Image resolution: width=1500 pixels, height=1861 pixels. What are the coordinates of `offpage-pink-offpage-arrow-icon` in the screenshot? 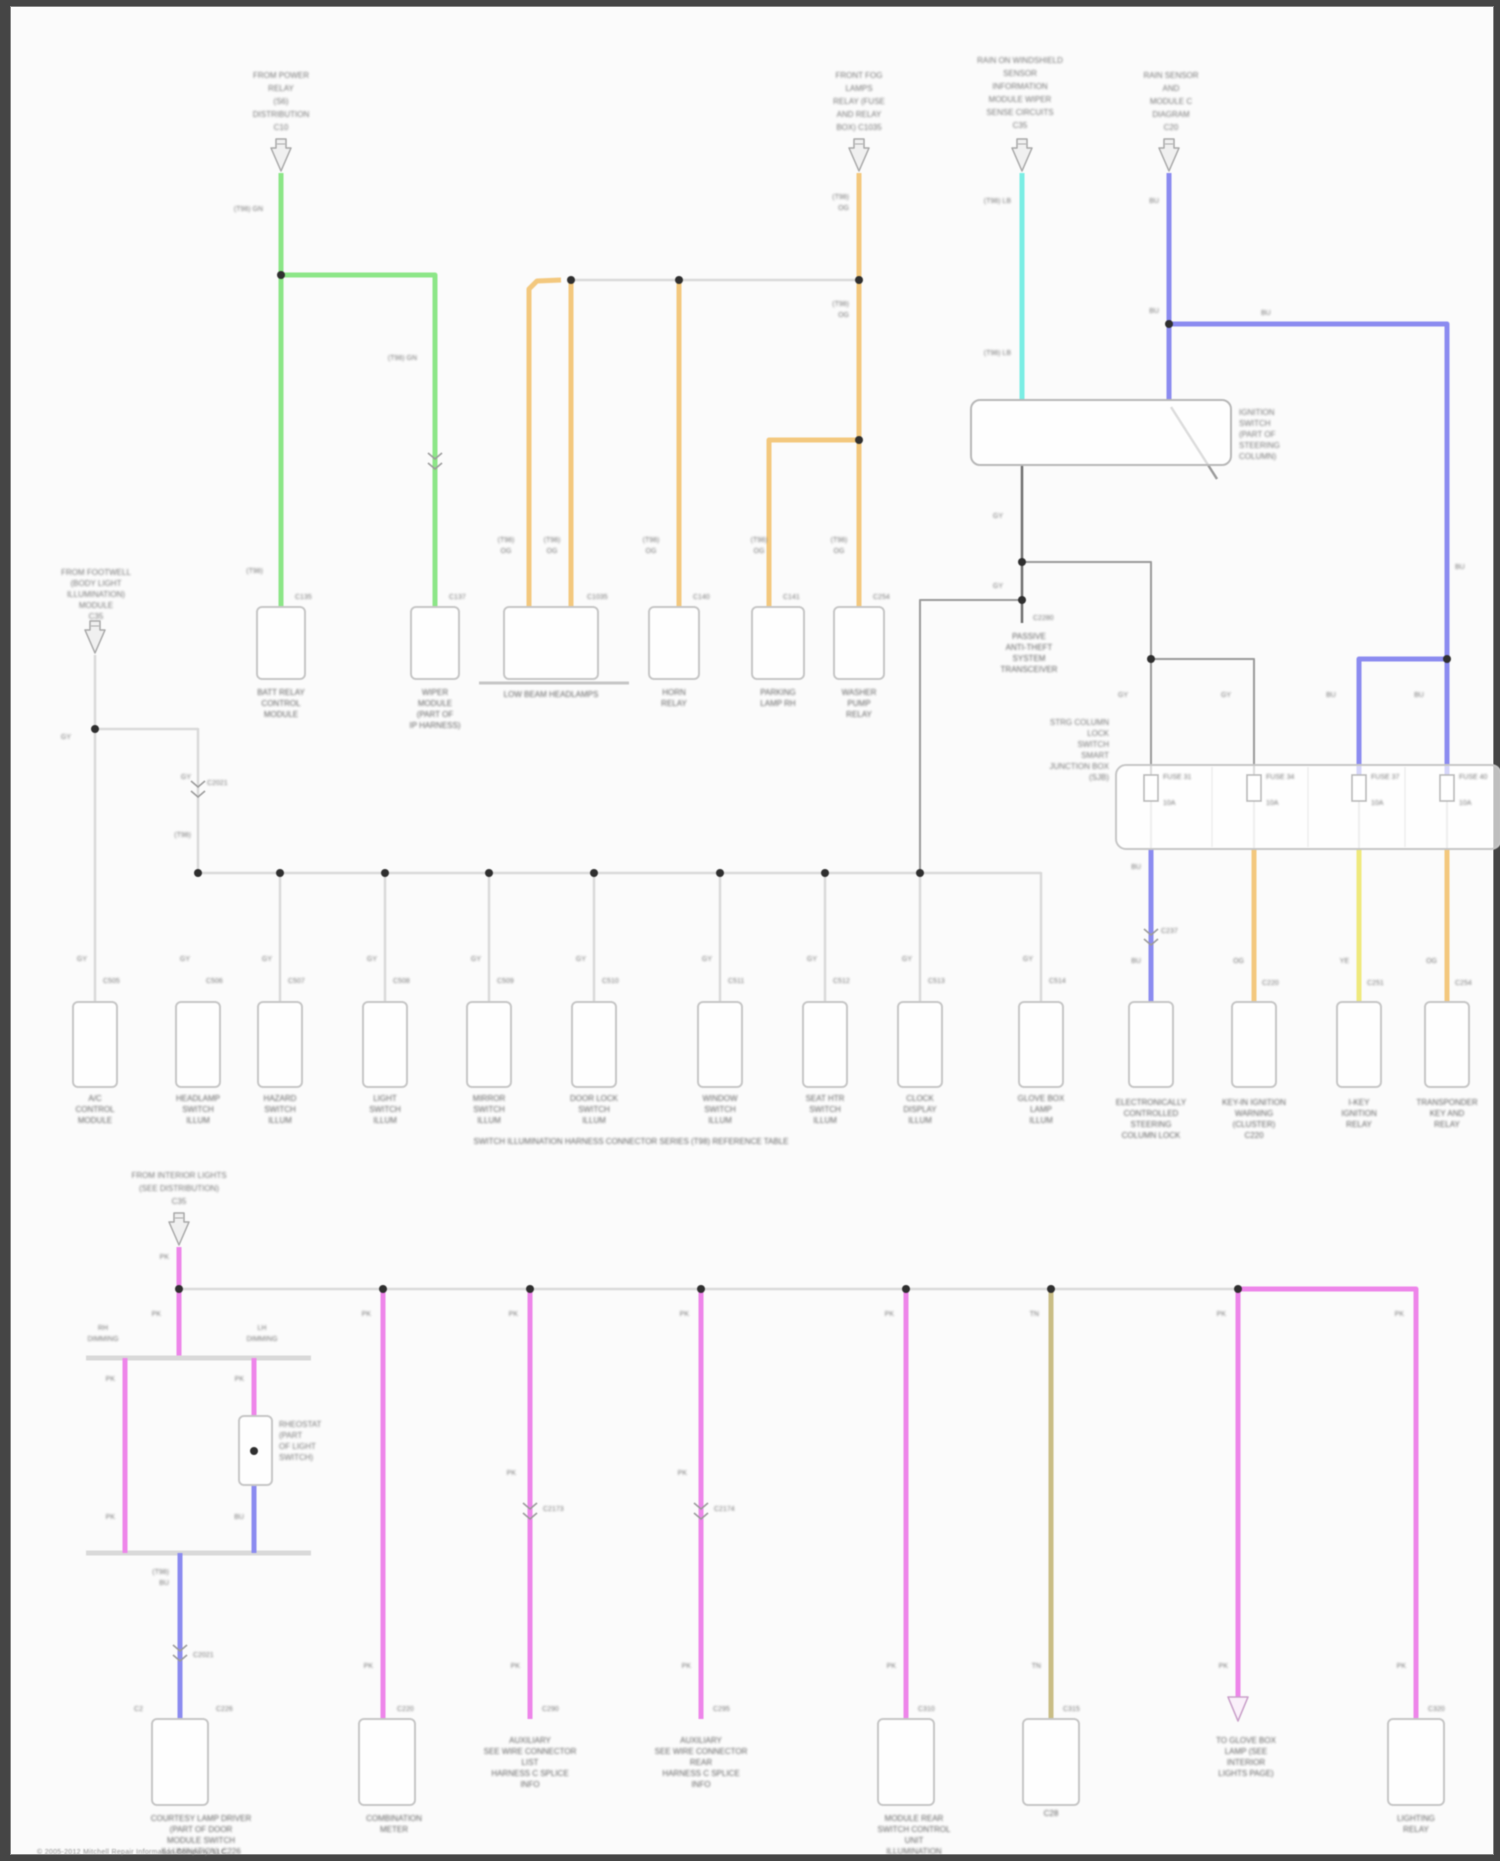 It's located at (179, 1229).